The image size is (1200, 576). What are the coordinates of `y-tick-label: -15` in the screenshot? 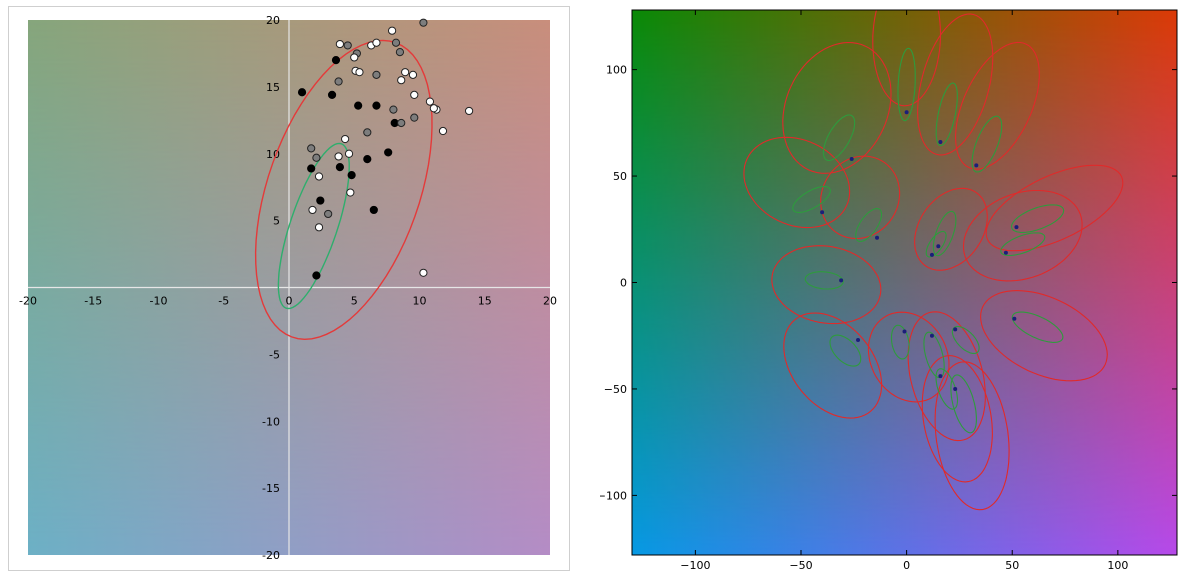 It's located at (271, 488).